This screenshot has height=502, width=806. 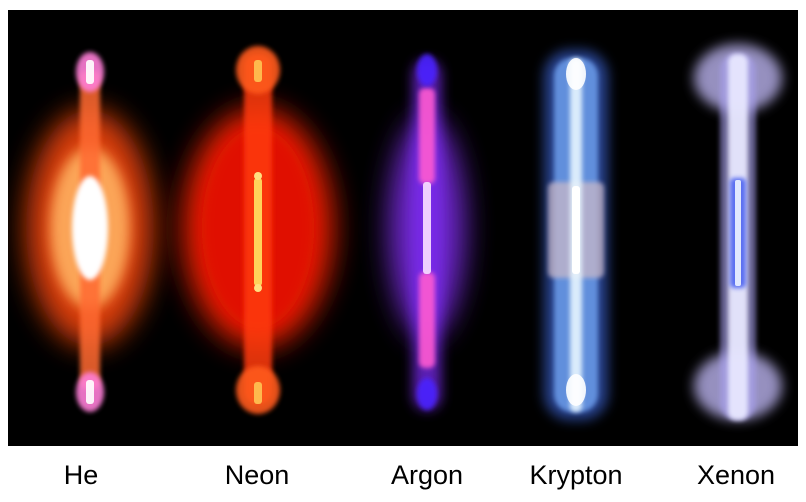 What do you see at coordinates (427, 232) in the screenshot?
I see `argon-tube` at bounding box center [427, 232].